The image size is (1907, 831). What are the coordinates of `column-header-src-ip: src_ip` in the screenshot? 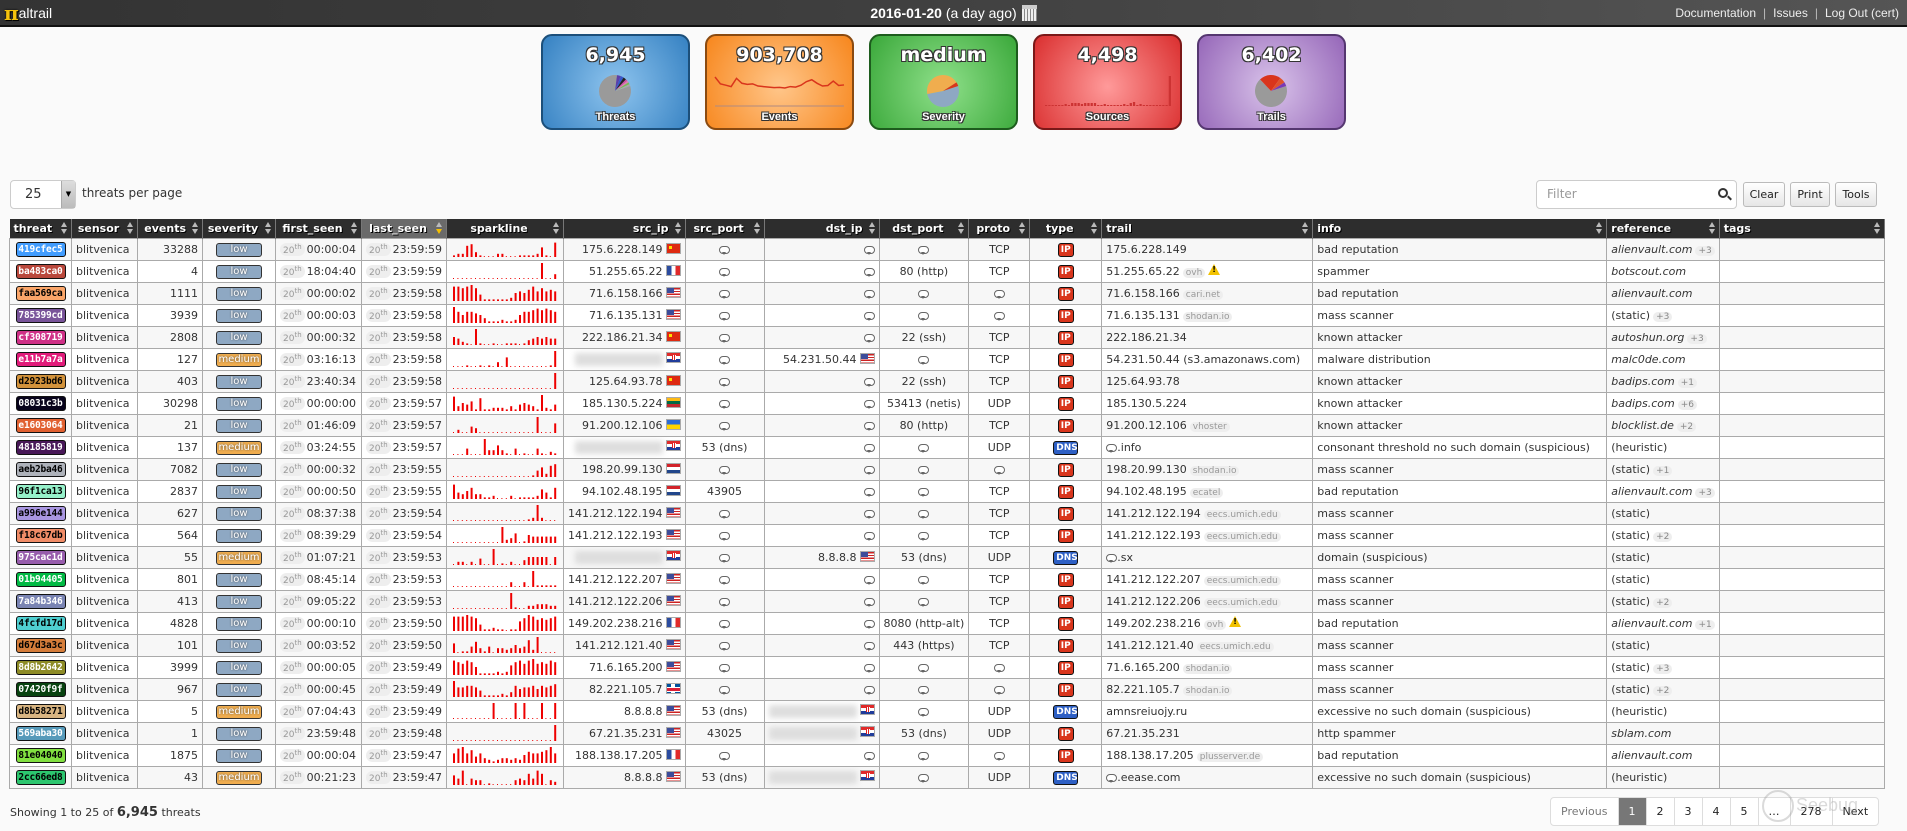 It's located at (624, 228).